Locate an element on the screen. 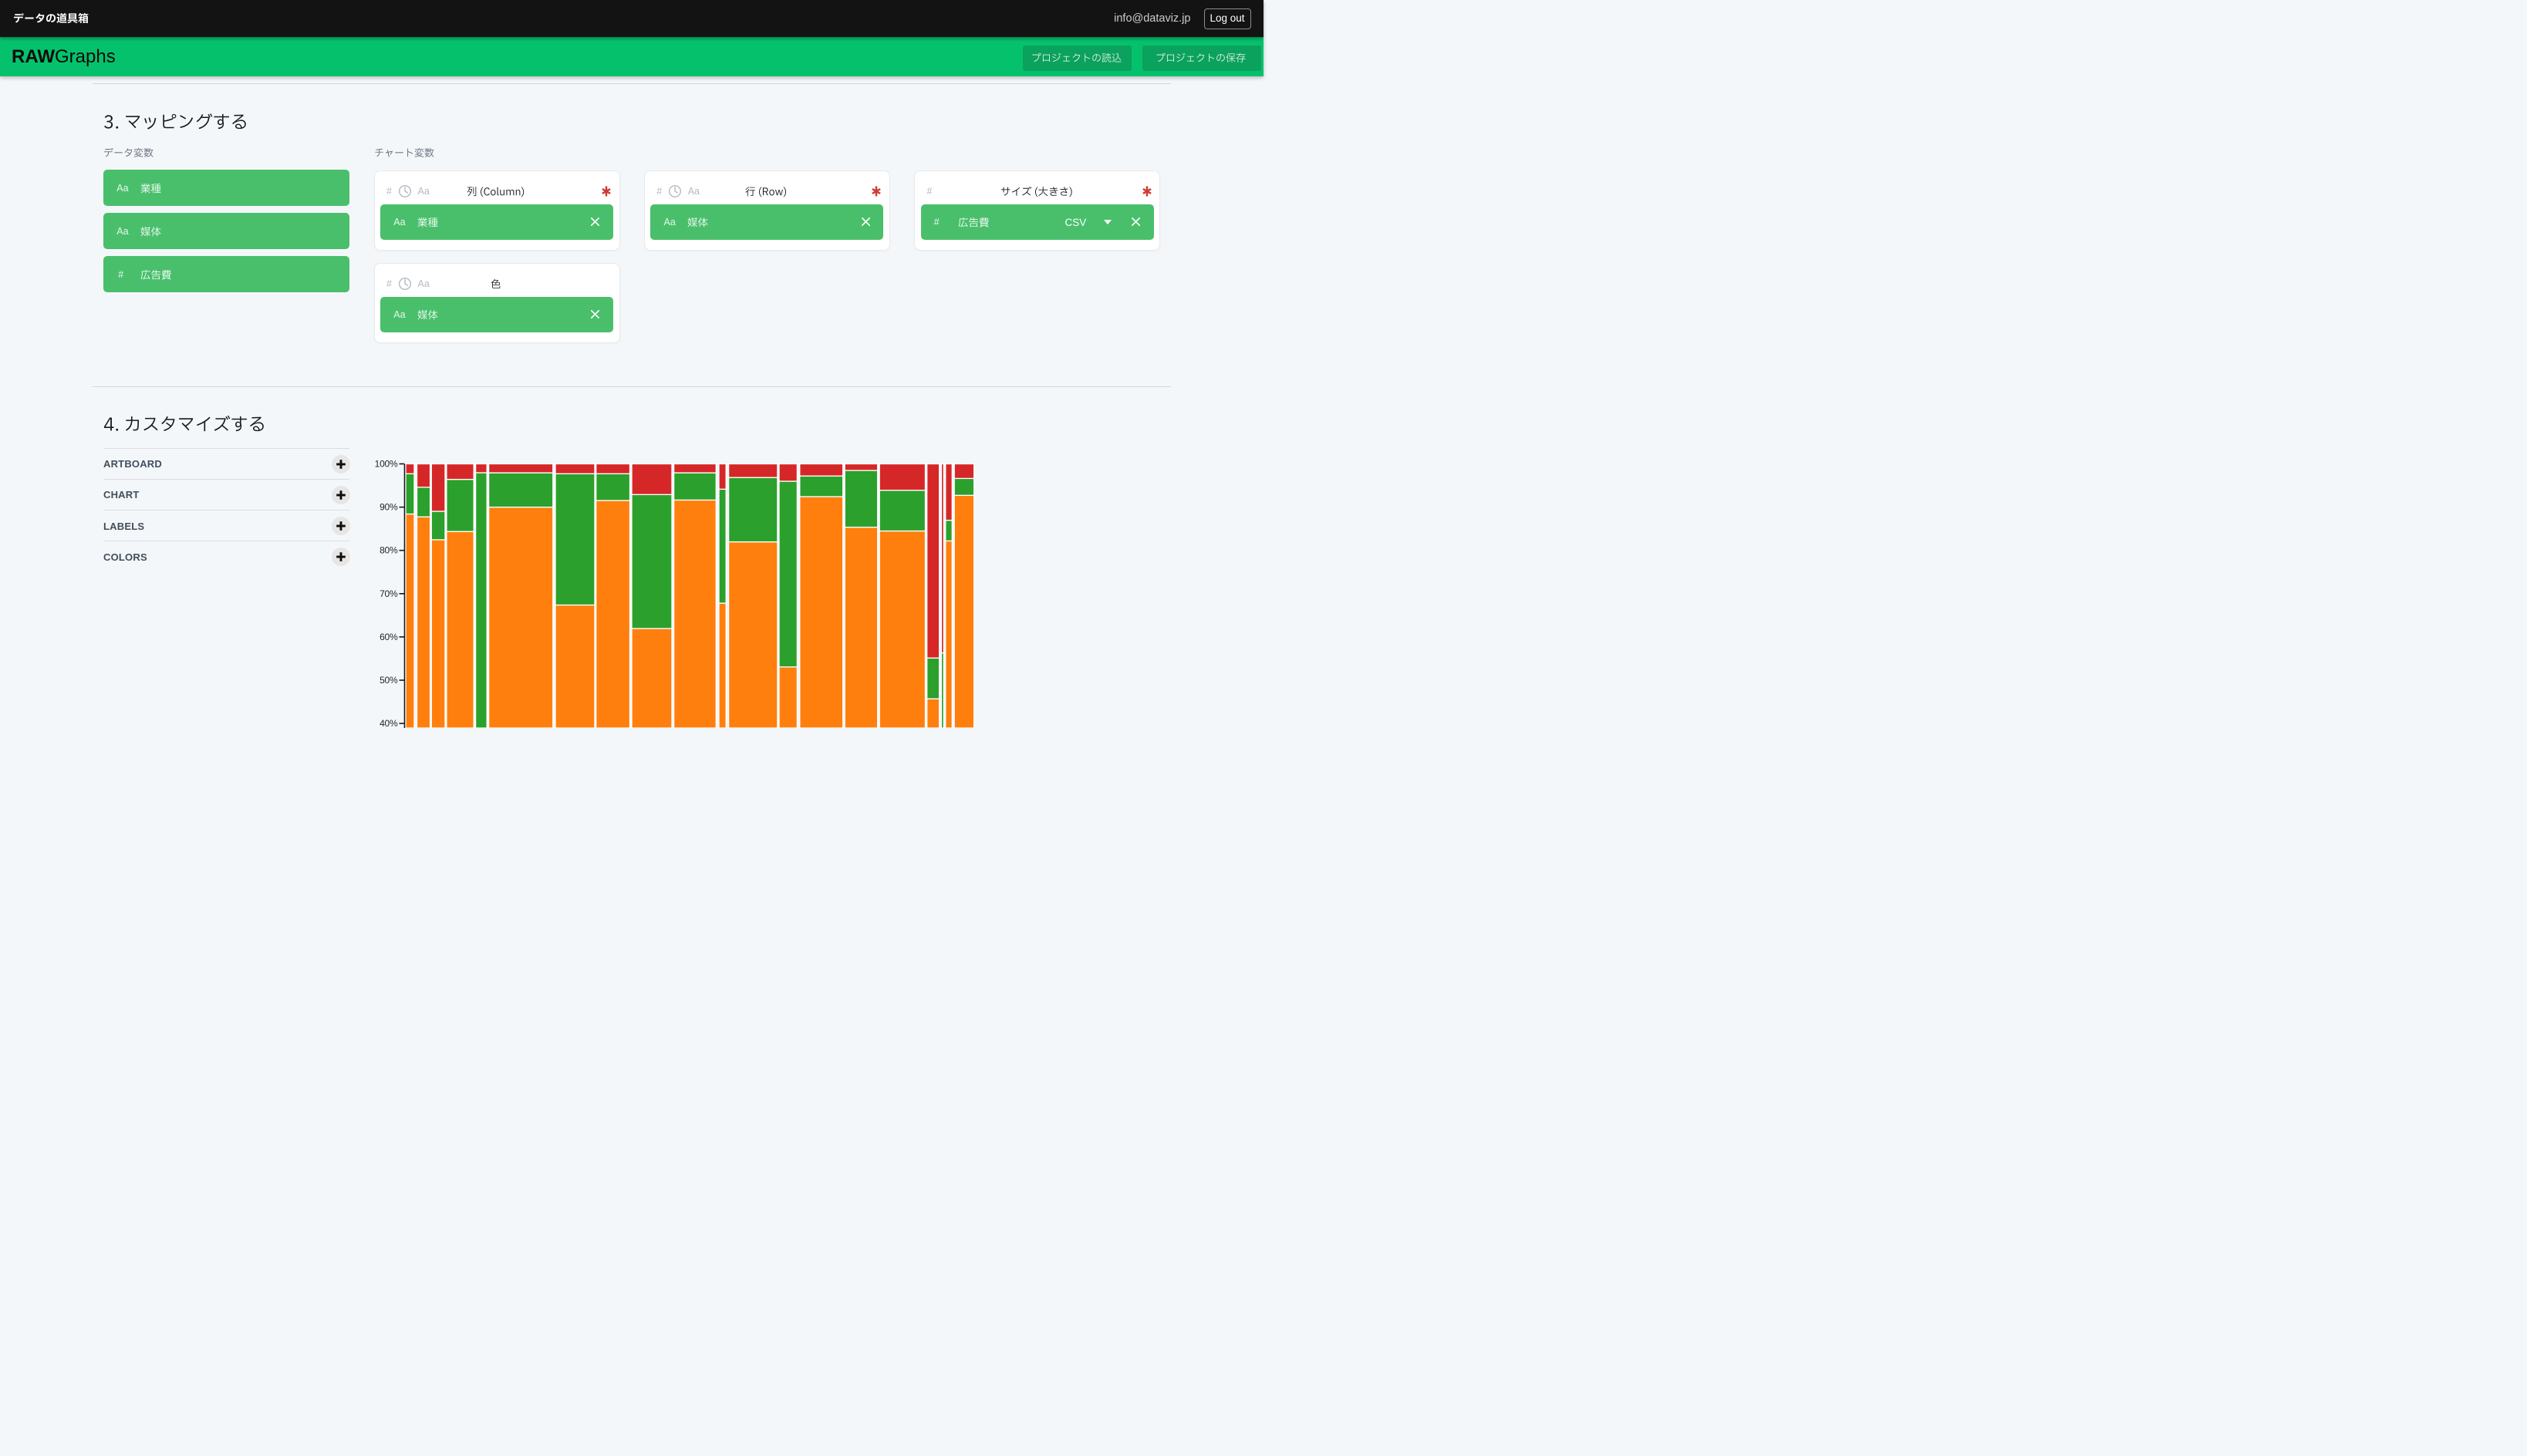 This screenshot has width=2527, height=1456. svg-text: 80% is located at coordinates (389, 550).